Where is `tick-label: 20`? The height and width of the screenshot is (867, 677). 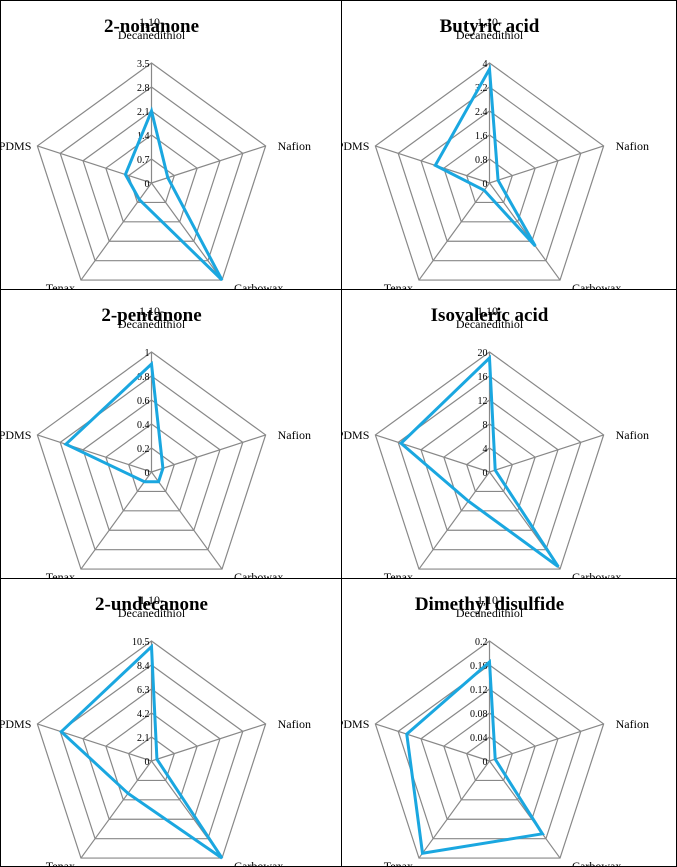 tick-label: 20 is located at coordinates (483, 353).